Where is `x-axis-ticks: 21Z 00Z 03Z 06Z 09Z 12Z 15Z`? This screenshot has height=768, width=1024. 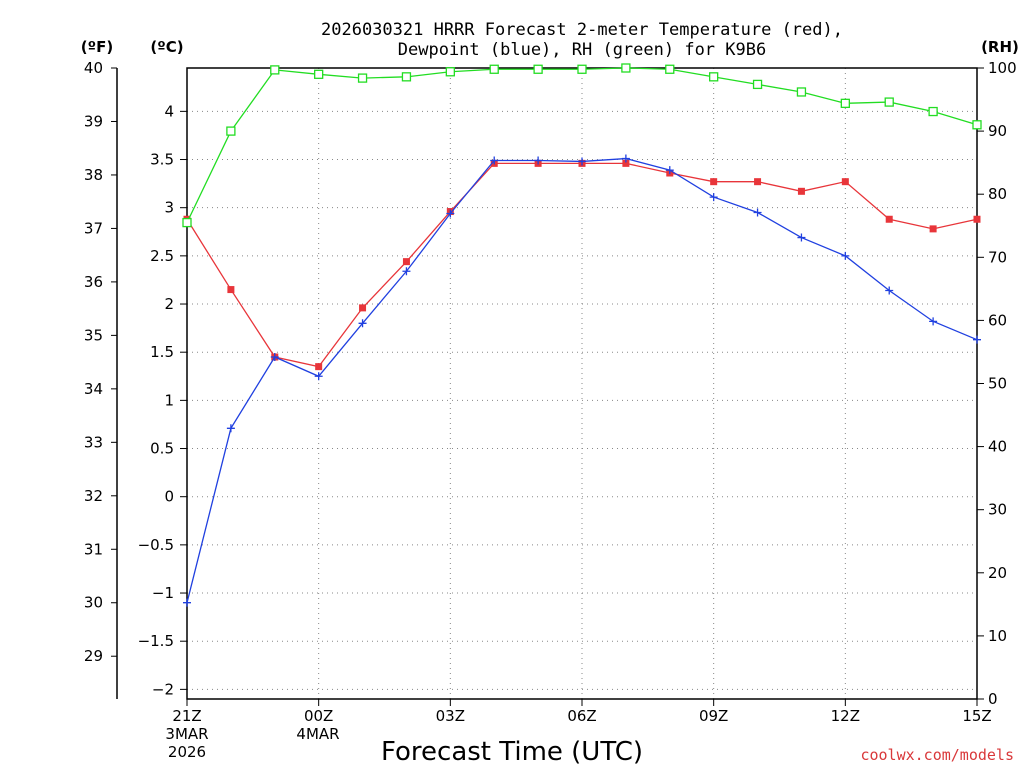 x-axis-ticks: 21Z 00Z 03Z 06Z 09Z 12Z 15Z is located at coordinates (582, 712).